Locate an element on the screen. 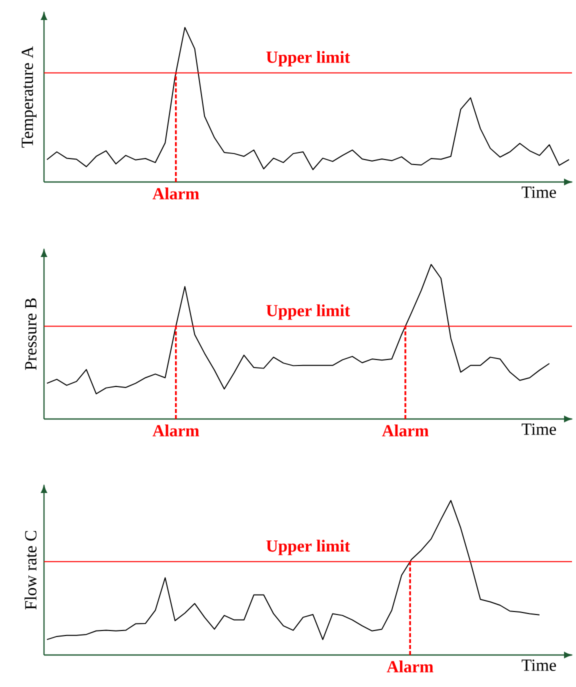  y-axis-title: Temperature A is located at coordinates (29, 97).